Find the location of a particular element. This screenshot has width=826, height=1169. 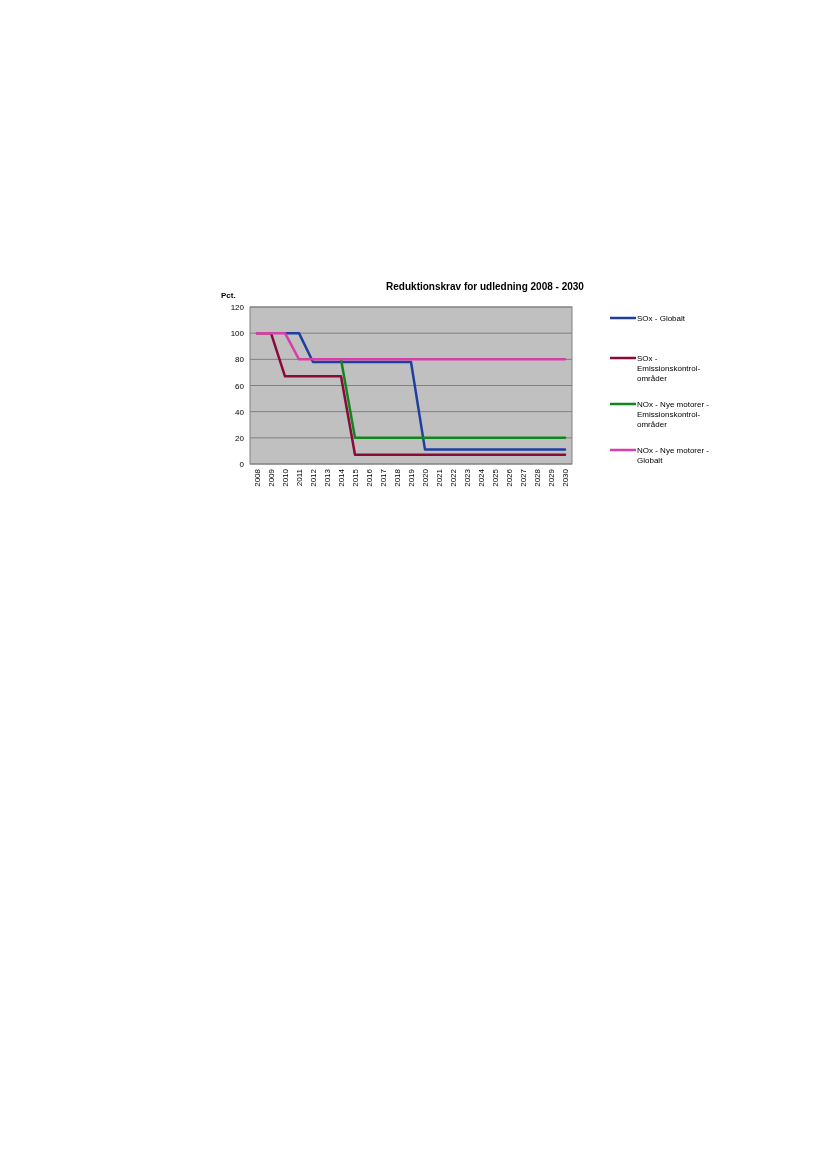

x-tick-label: 2023 is located at coordinates (467, 477).